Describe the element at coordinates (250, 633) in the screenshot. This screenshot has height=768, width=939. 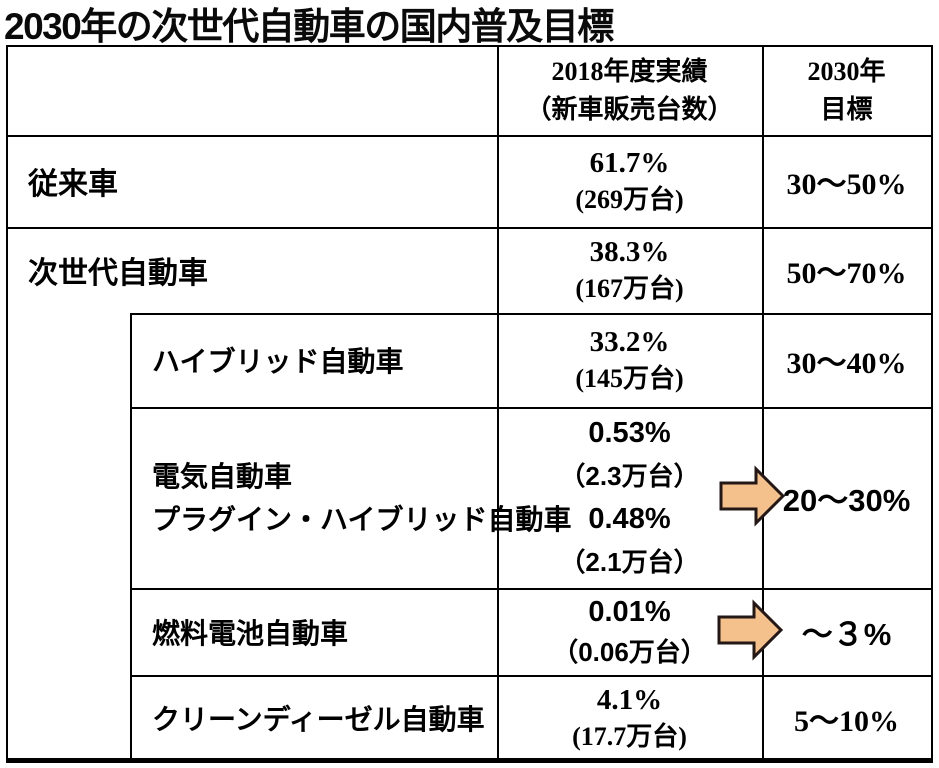
I see `row-label-fuelcell: 燃料電池自動車` at that location.